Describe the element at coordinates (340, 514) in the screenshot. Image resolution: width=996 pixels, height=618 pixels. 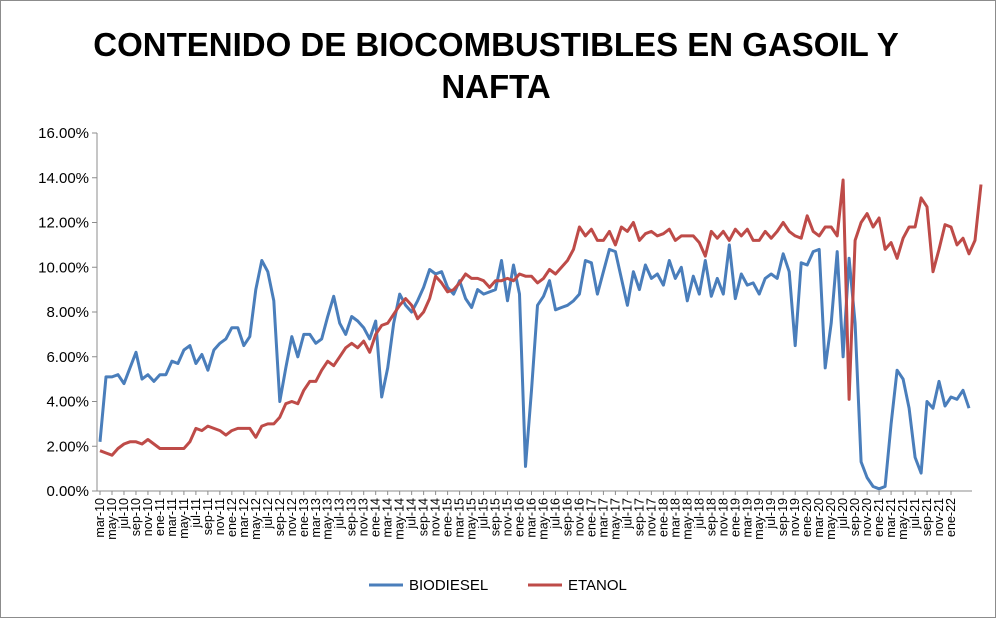
I see `x-tick-label: jul-13` at that location.